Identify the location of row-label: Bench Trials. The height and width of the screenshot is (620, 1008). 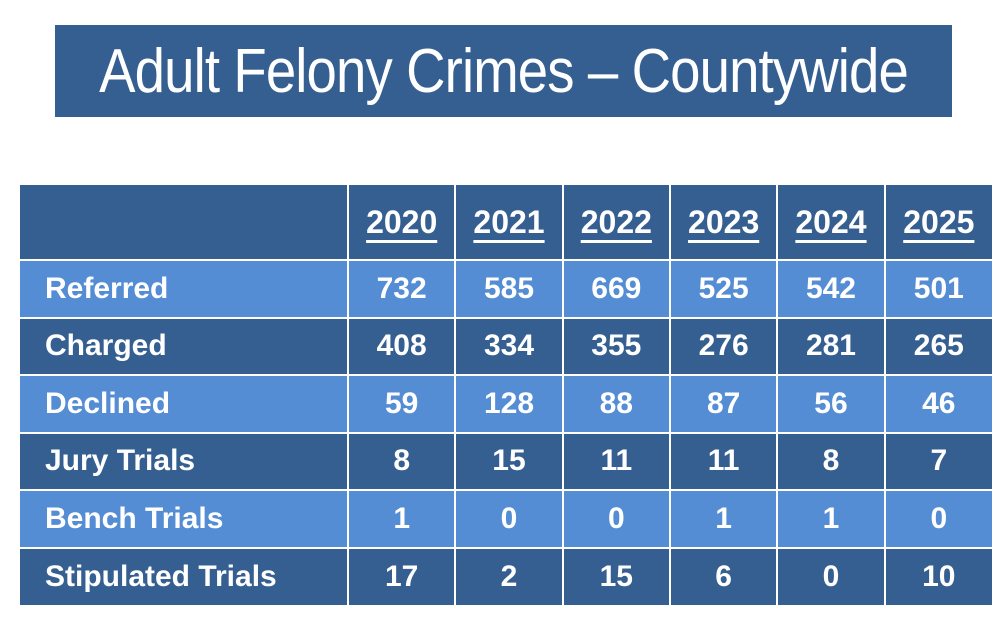
(184, 519).